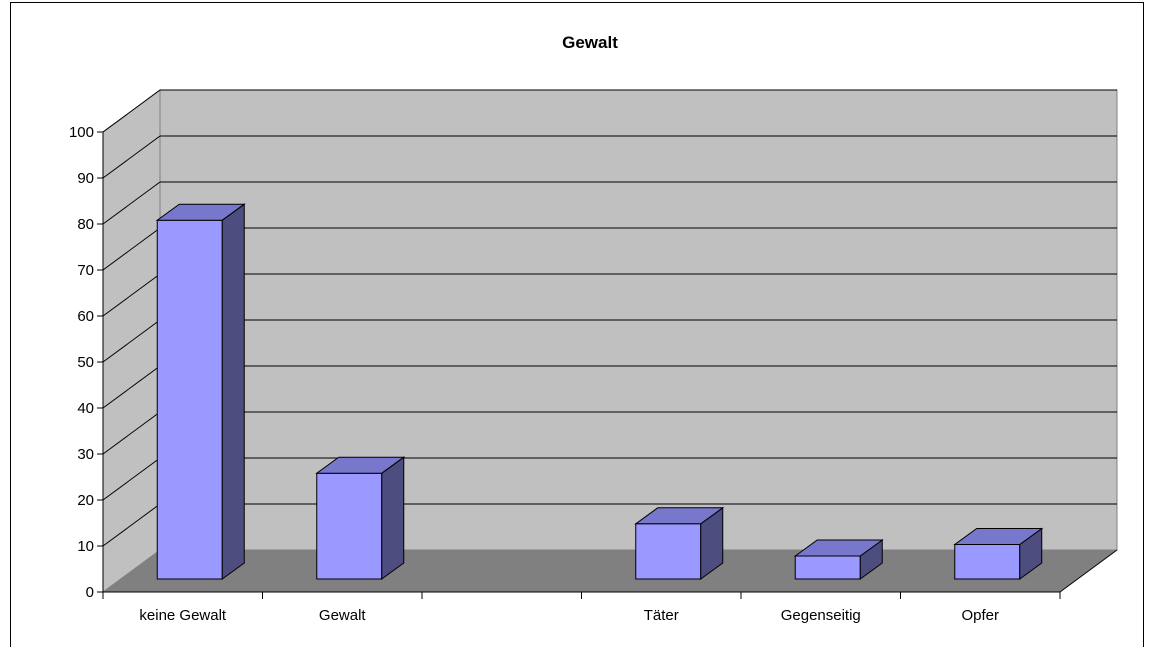 The height and width of the screenshot is (652, 1153). Describe the element at coordinates (90, 592) in the screenshot. I see `y-tick-label: 0` at that location.